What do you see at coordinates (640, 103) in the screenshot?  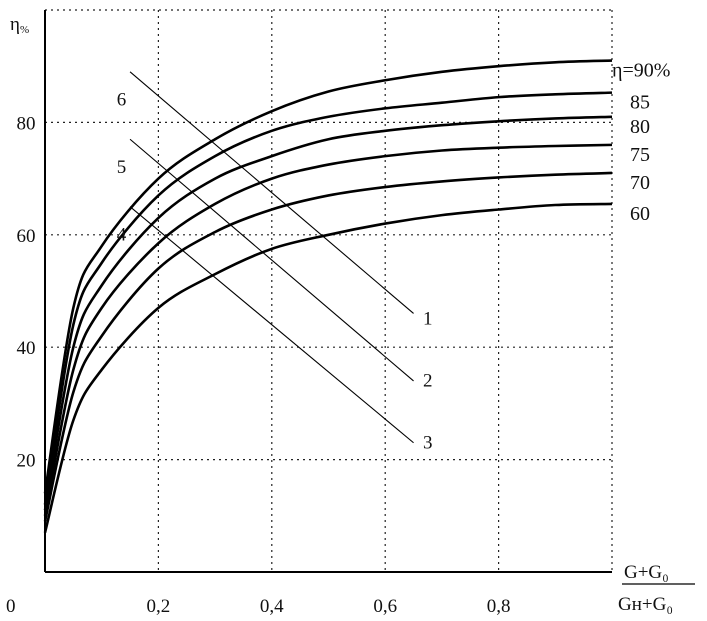 I see `curve-label: 85` at bounding box center [640, 103].